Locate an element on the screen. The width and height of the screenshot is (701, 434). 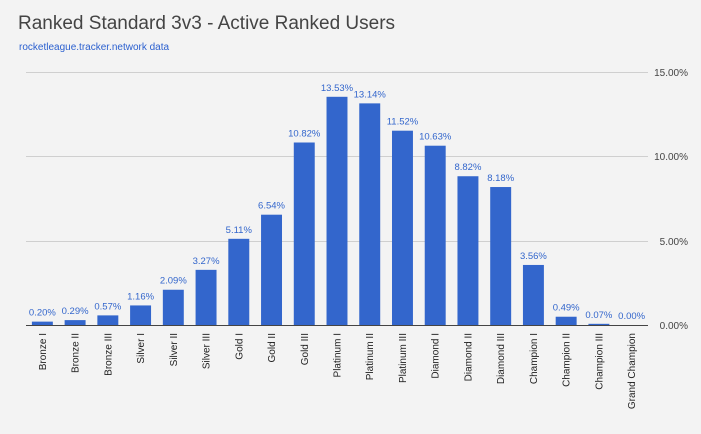
x-tick-label: Silver III is located at coordinates (207, 351).